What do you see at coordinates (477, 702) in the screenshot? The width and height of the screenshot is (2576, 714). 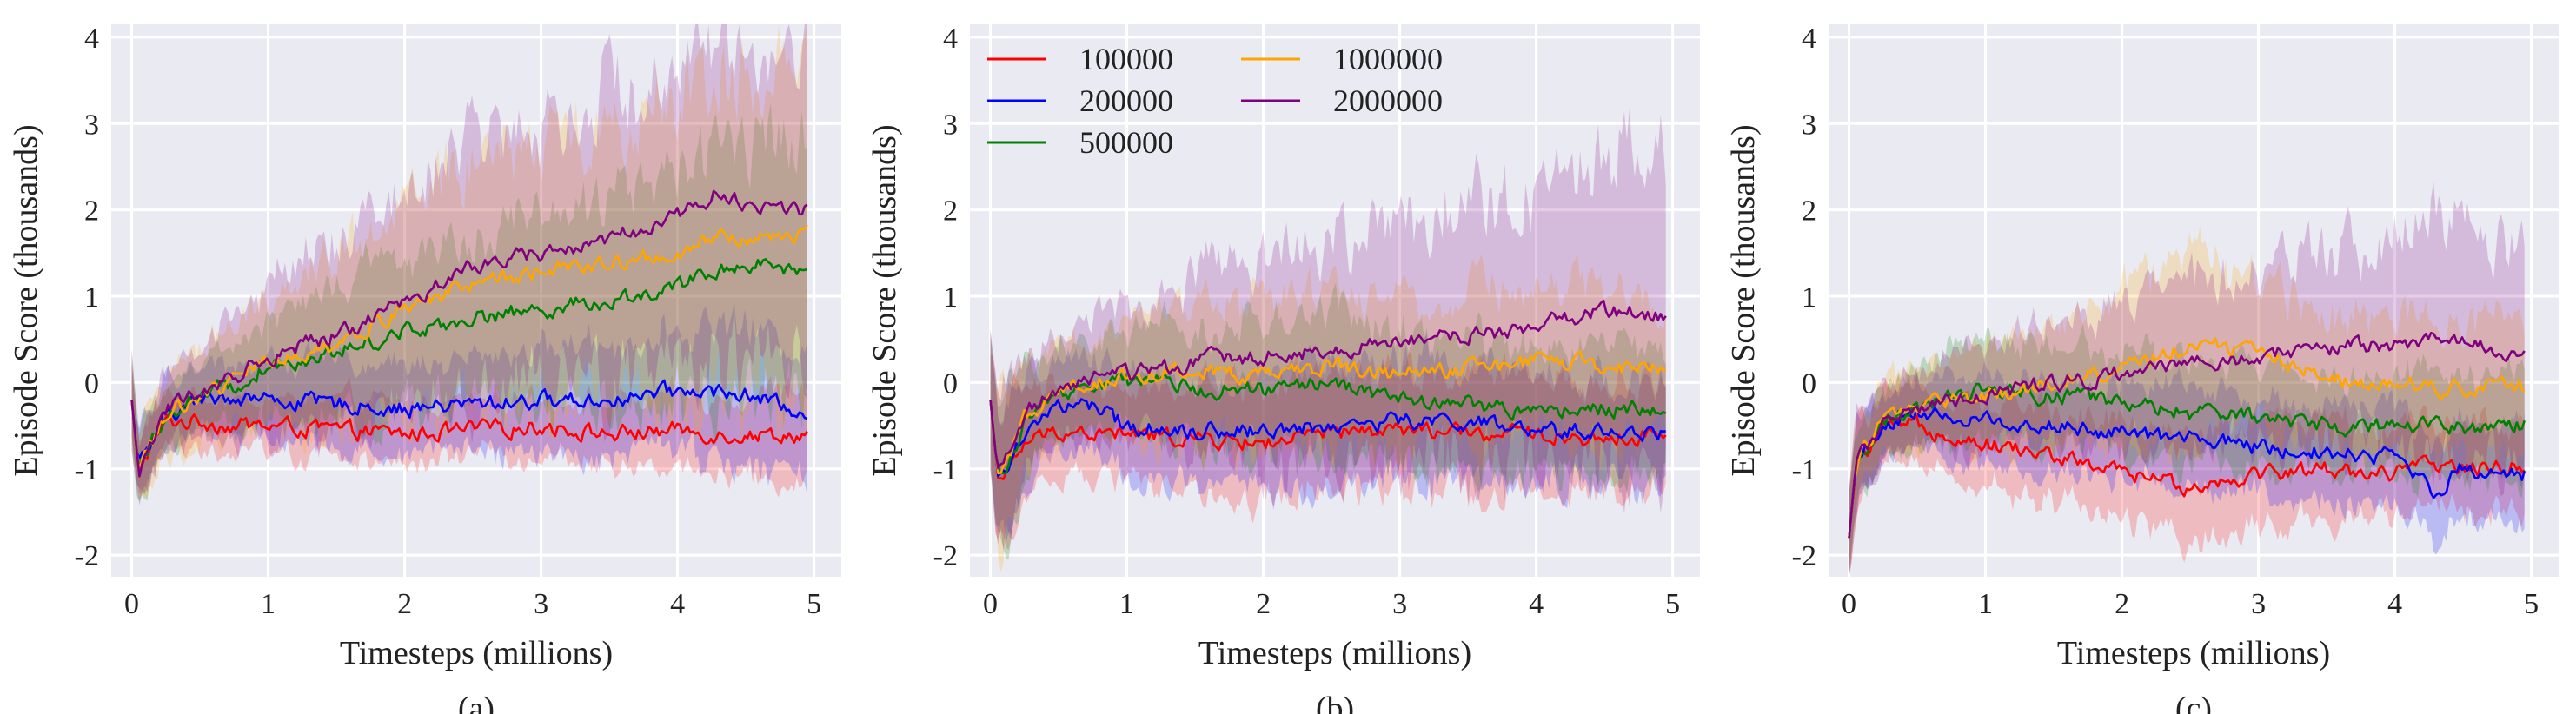 I see `panel-caption: (a)` at bounding box center [477, 702].